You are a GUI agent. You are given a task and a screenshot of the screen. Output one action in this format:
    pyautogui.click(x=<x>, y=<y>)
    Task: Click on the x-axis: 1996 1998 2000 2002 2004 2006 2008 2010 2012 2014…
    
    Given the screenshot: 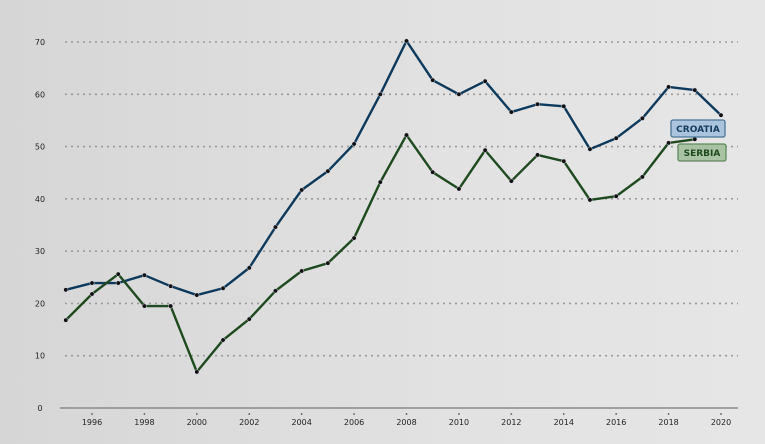 What is the action you would take?
    pyautogui.click(x=399, y=417)
    